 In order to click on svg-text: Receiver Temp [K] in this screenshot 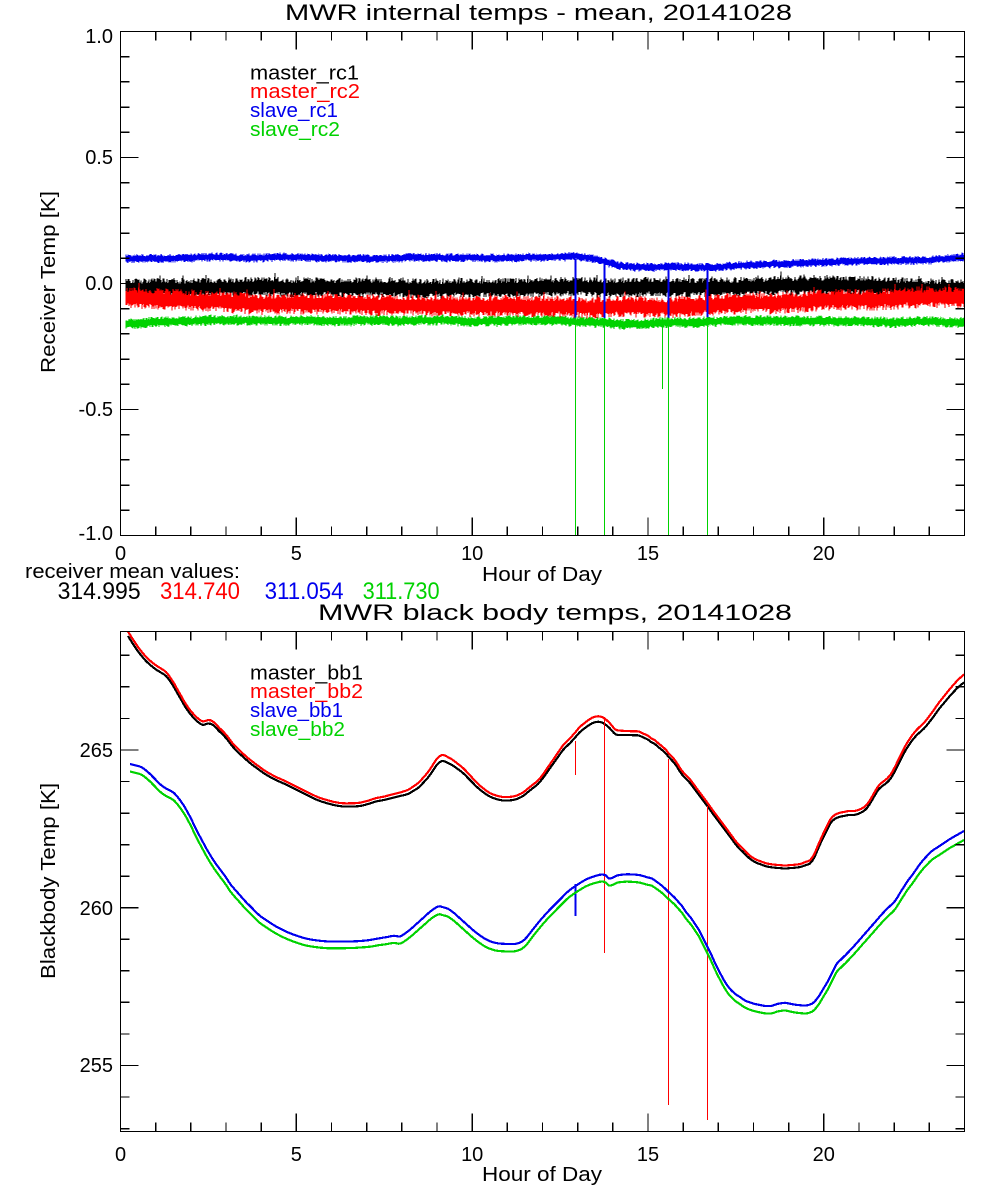, I will do `click(49, 282)`.